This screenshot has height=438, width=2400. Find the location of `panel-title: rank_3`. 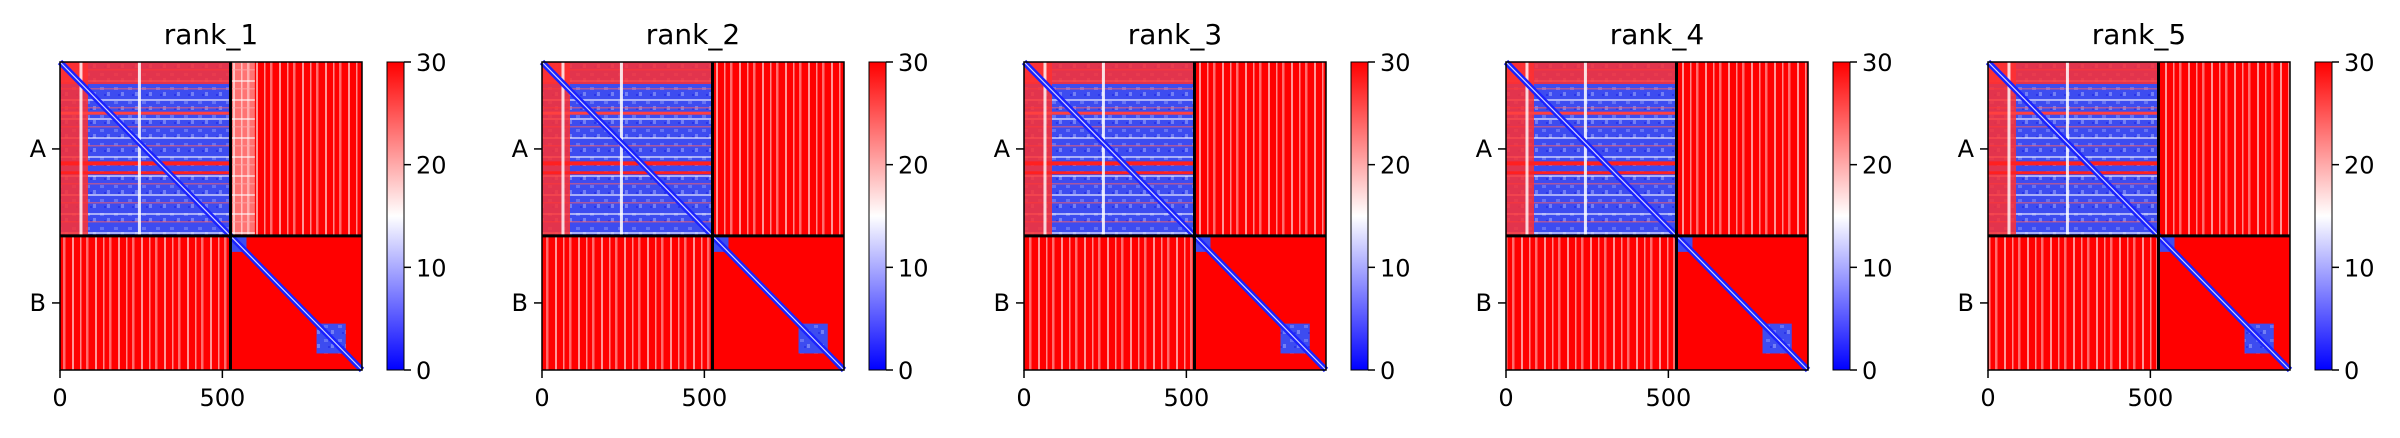

panel-title: rank_3 is located at coordinates (1175, 34).